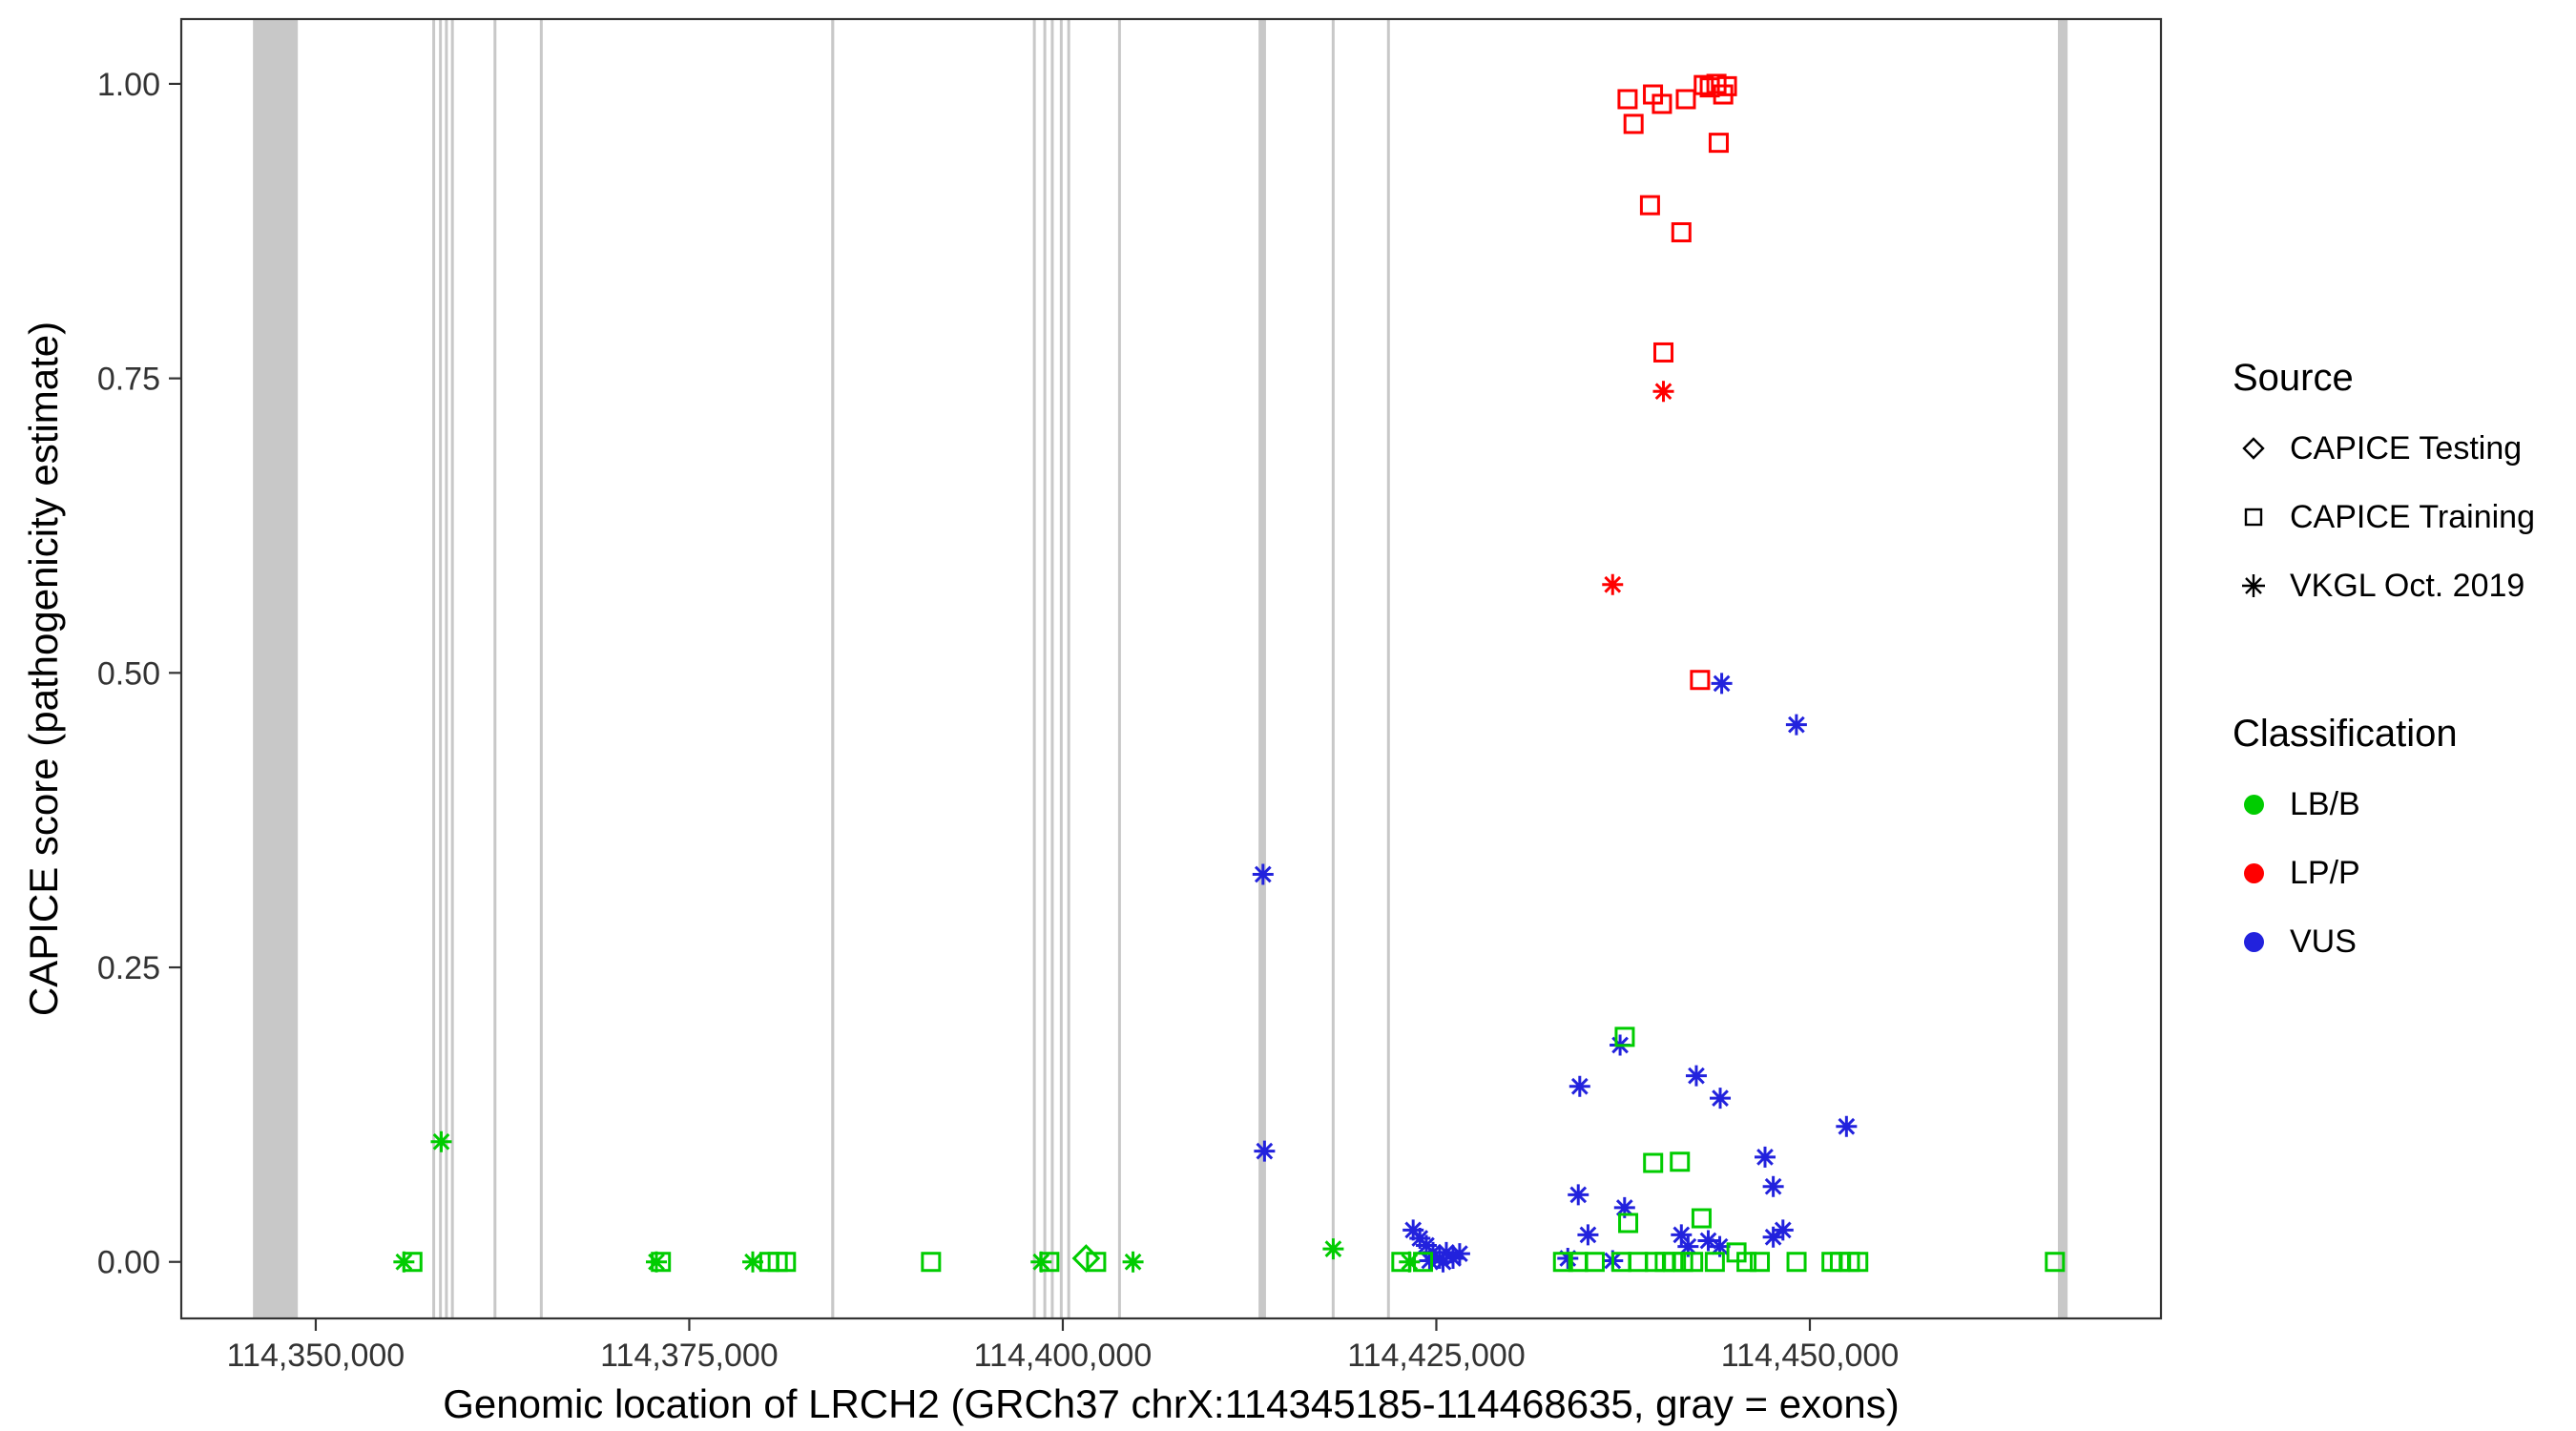 The width and height of the screenshot is (2576, 1431). What do you see at coordinates (128, 1263) in the screenshot?
I see `y-tick-label: 0.00` at bounding box center [128, 1263].